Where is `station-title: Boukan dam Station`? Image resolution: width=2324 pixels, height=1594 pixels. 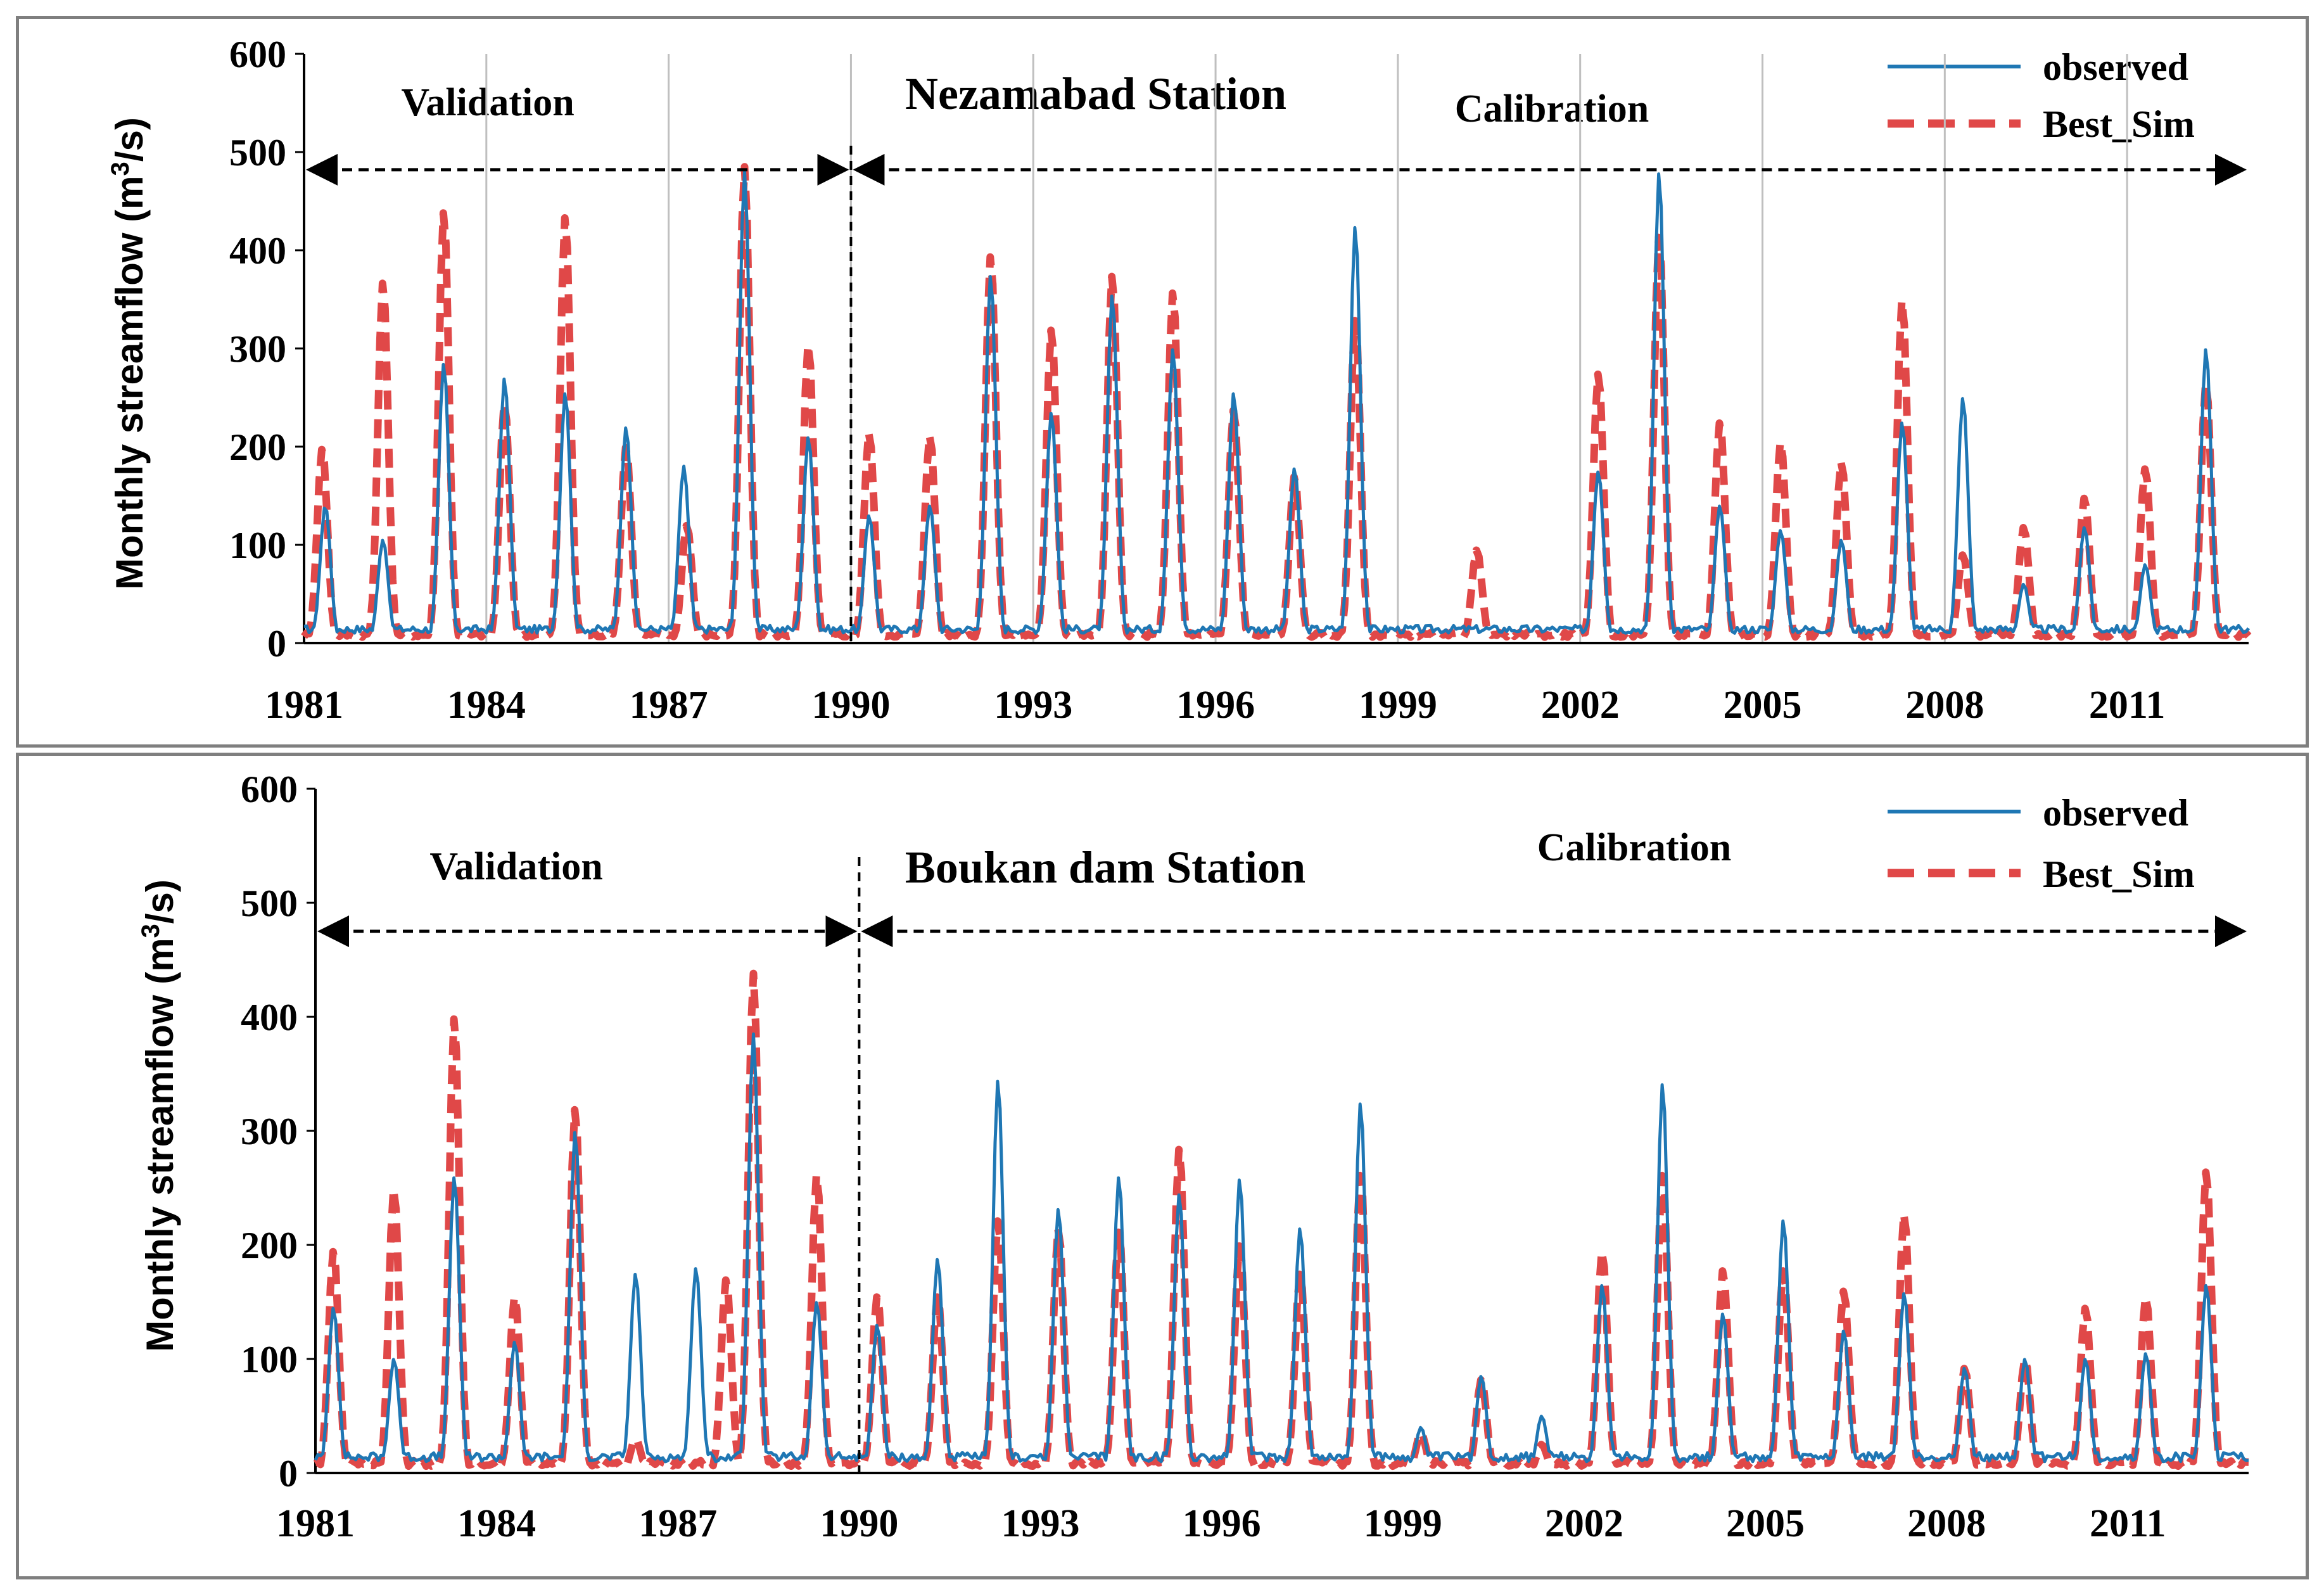
station-title: Boukan dam Station is located at coordinates (1105, 867).